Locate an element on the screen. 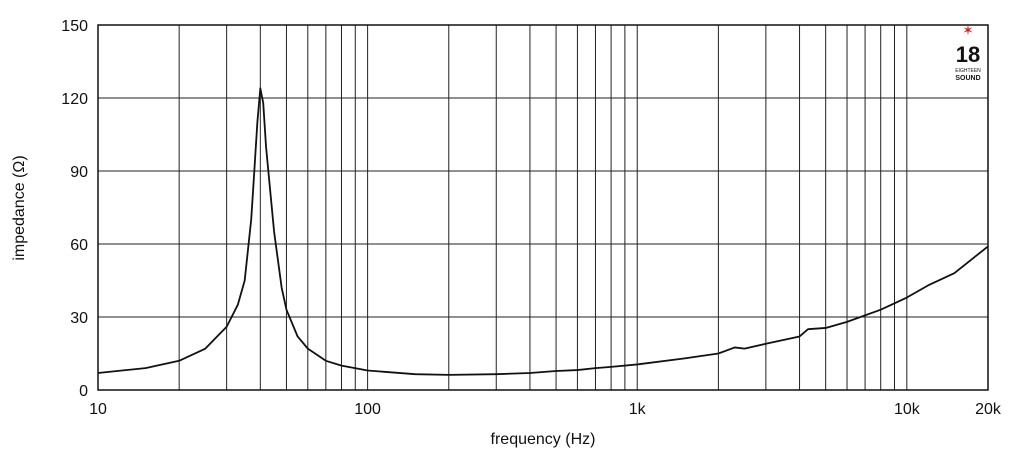  y-tick-label: 150 is located at coordinates (74, 26).